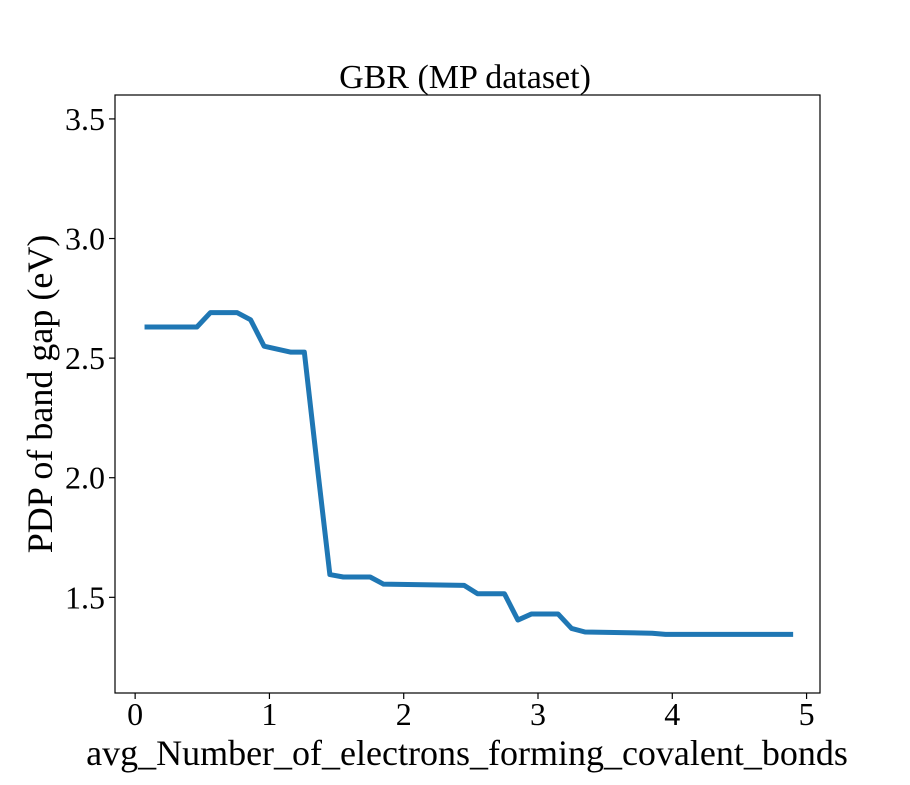 The height and width of the screenshot is (785, 910). Describe the element at coordinates (538, 714) in the screenshot. I see `x-tick-label-3: 3` at that location.